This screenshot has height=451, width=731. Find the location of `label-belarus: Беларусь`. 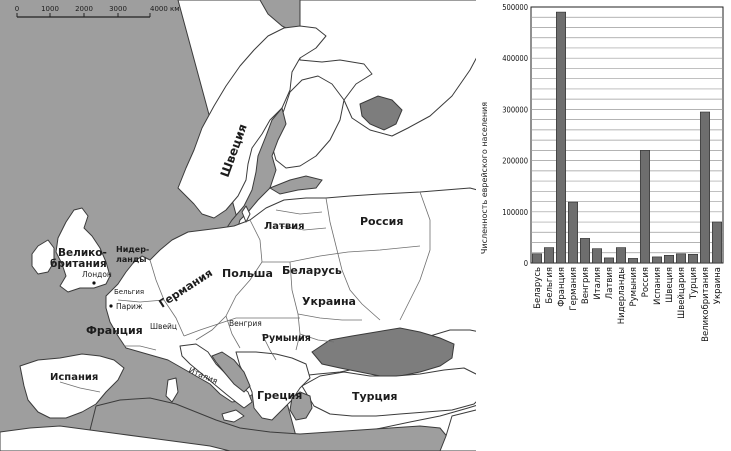

label-belarus: Беларусь is located at coordinates (312, 270).